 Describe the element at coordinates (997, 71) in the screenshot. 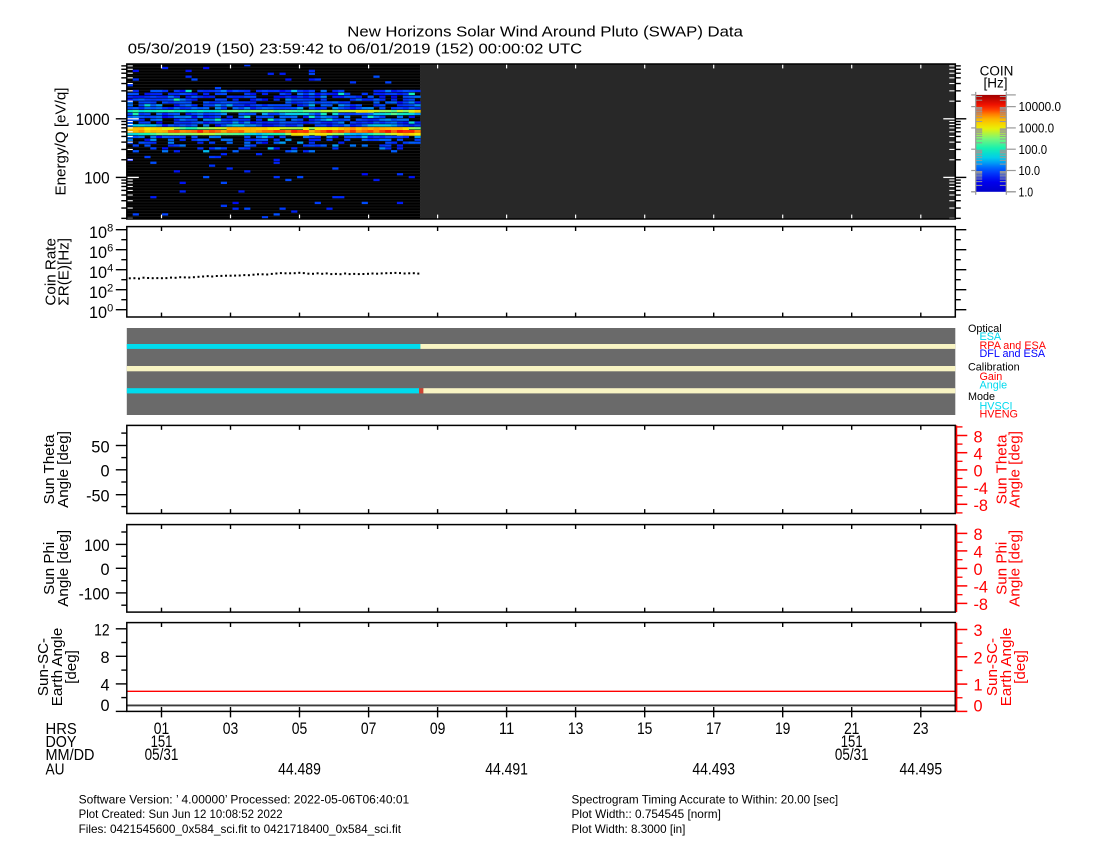

I see `svg-text: COIN` at that location.